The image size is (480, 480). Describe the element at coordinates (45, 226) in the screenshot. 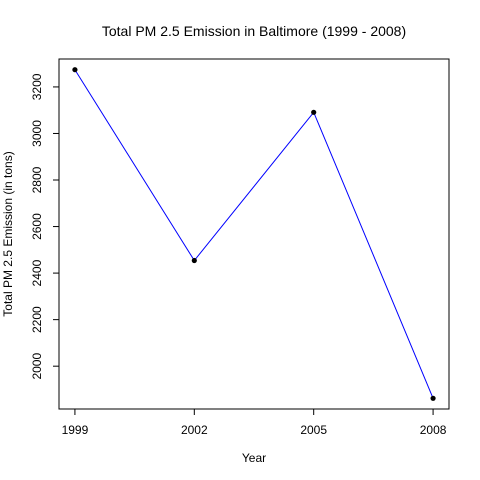

I see `y-axis: 2000 2200 2400 2600 2800 3000 3200` at that location.